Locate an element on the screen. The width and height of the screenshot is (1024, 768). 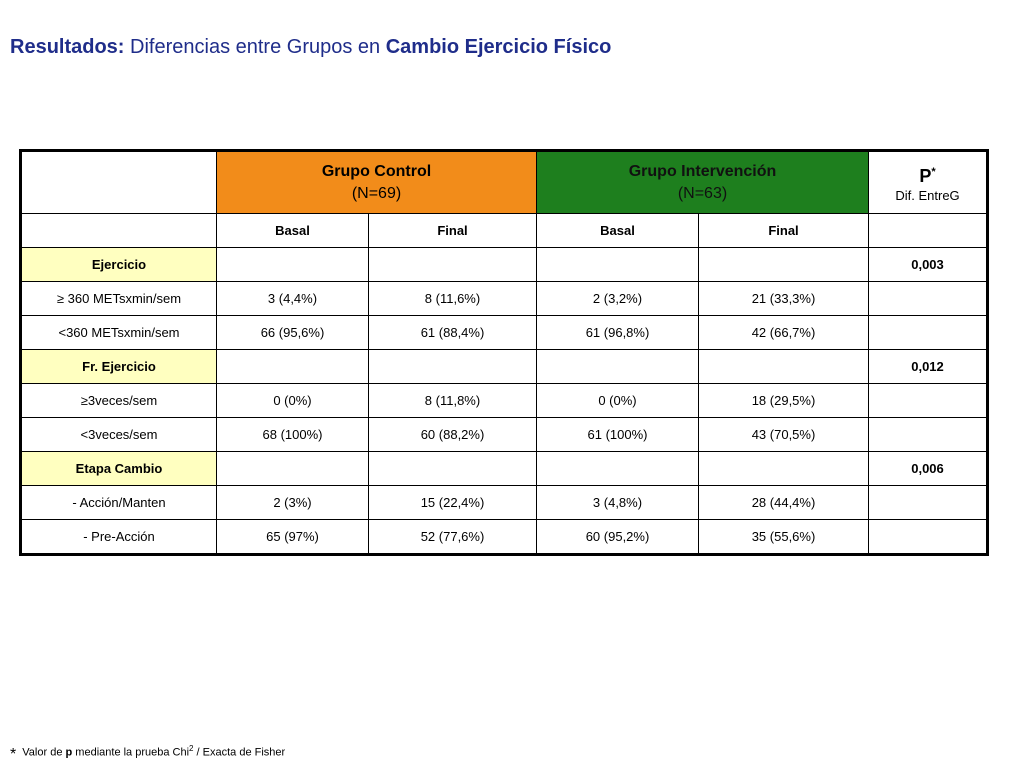
row-label: ≥ 360 METsxmin/sem is located at coordinates (118, 298).